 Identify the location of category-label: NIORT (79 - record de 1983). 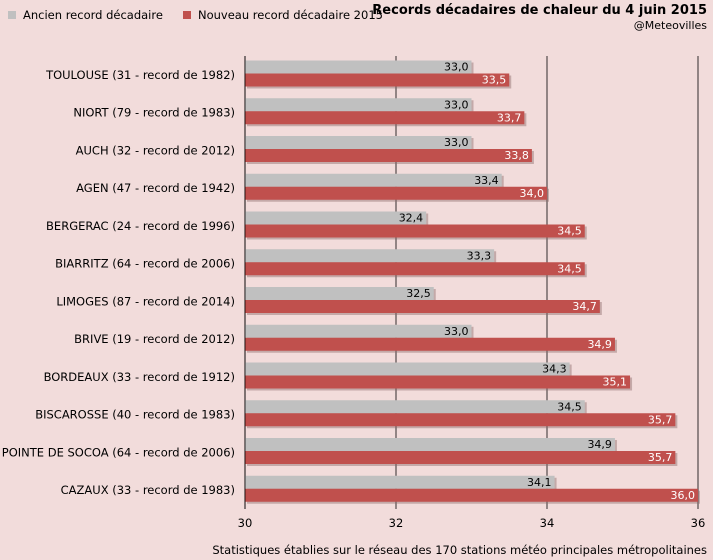
(154, 113).